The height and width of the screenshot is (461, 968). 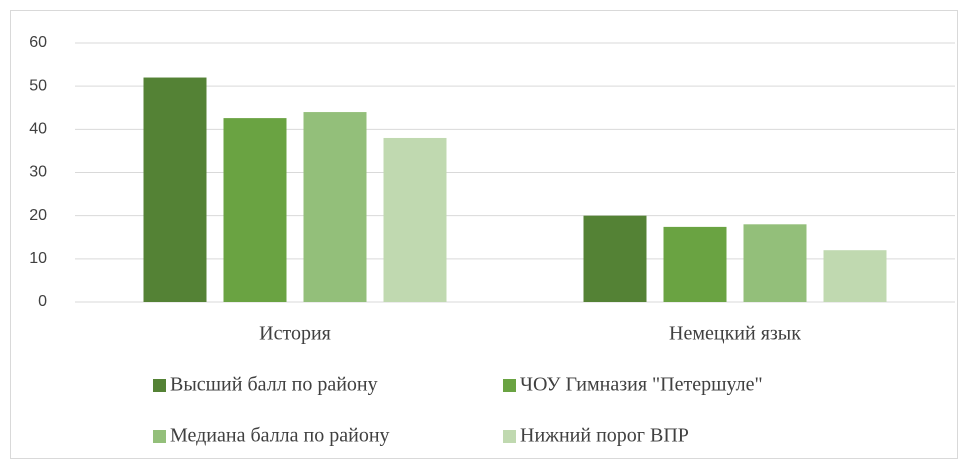 I want to click on legend-label: Медиана балла по району, so click(x=280, y=436).